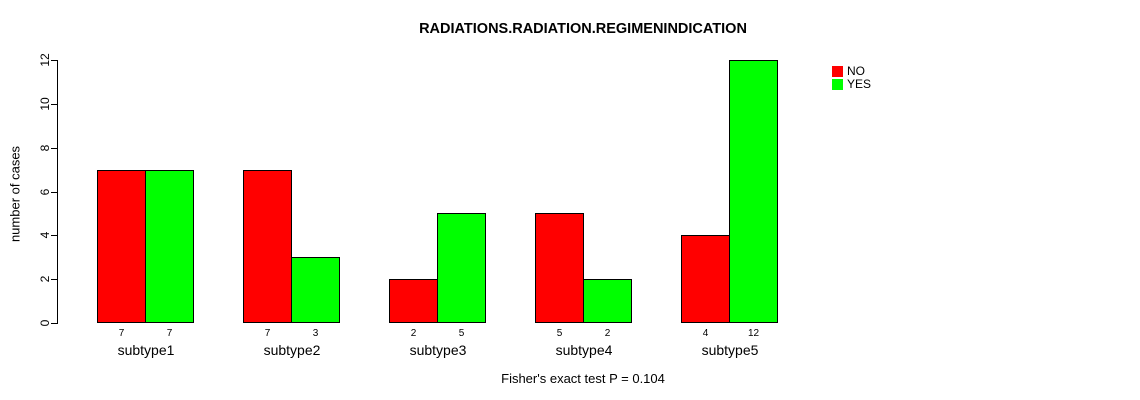 The height and width of the screenshot is (400, 1140). I want to click on x-axis-category-label: subtype4, so click(584, 350).